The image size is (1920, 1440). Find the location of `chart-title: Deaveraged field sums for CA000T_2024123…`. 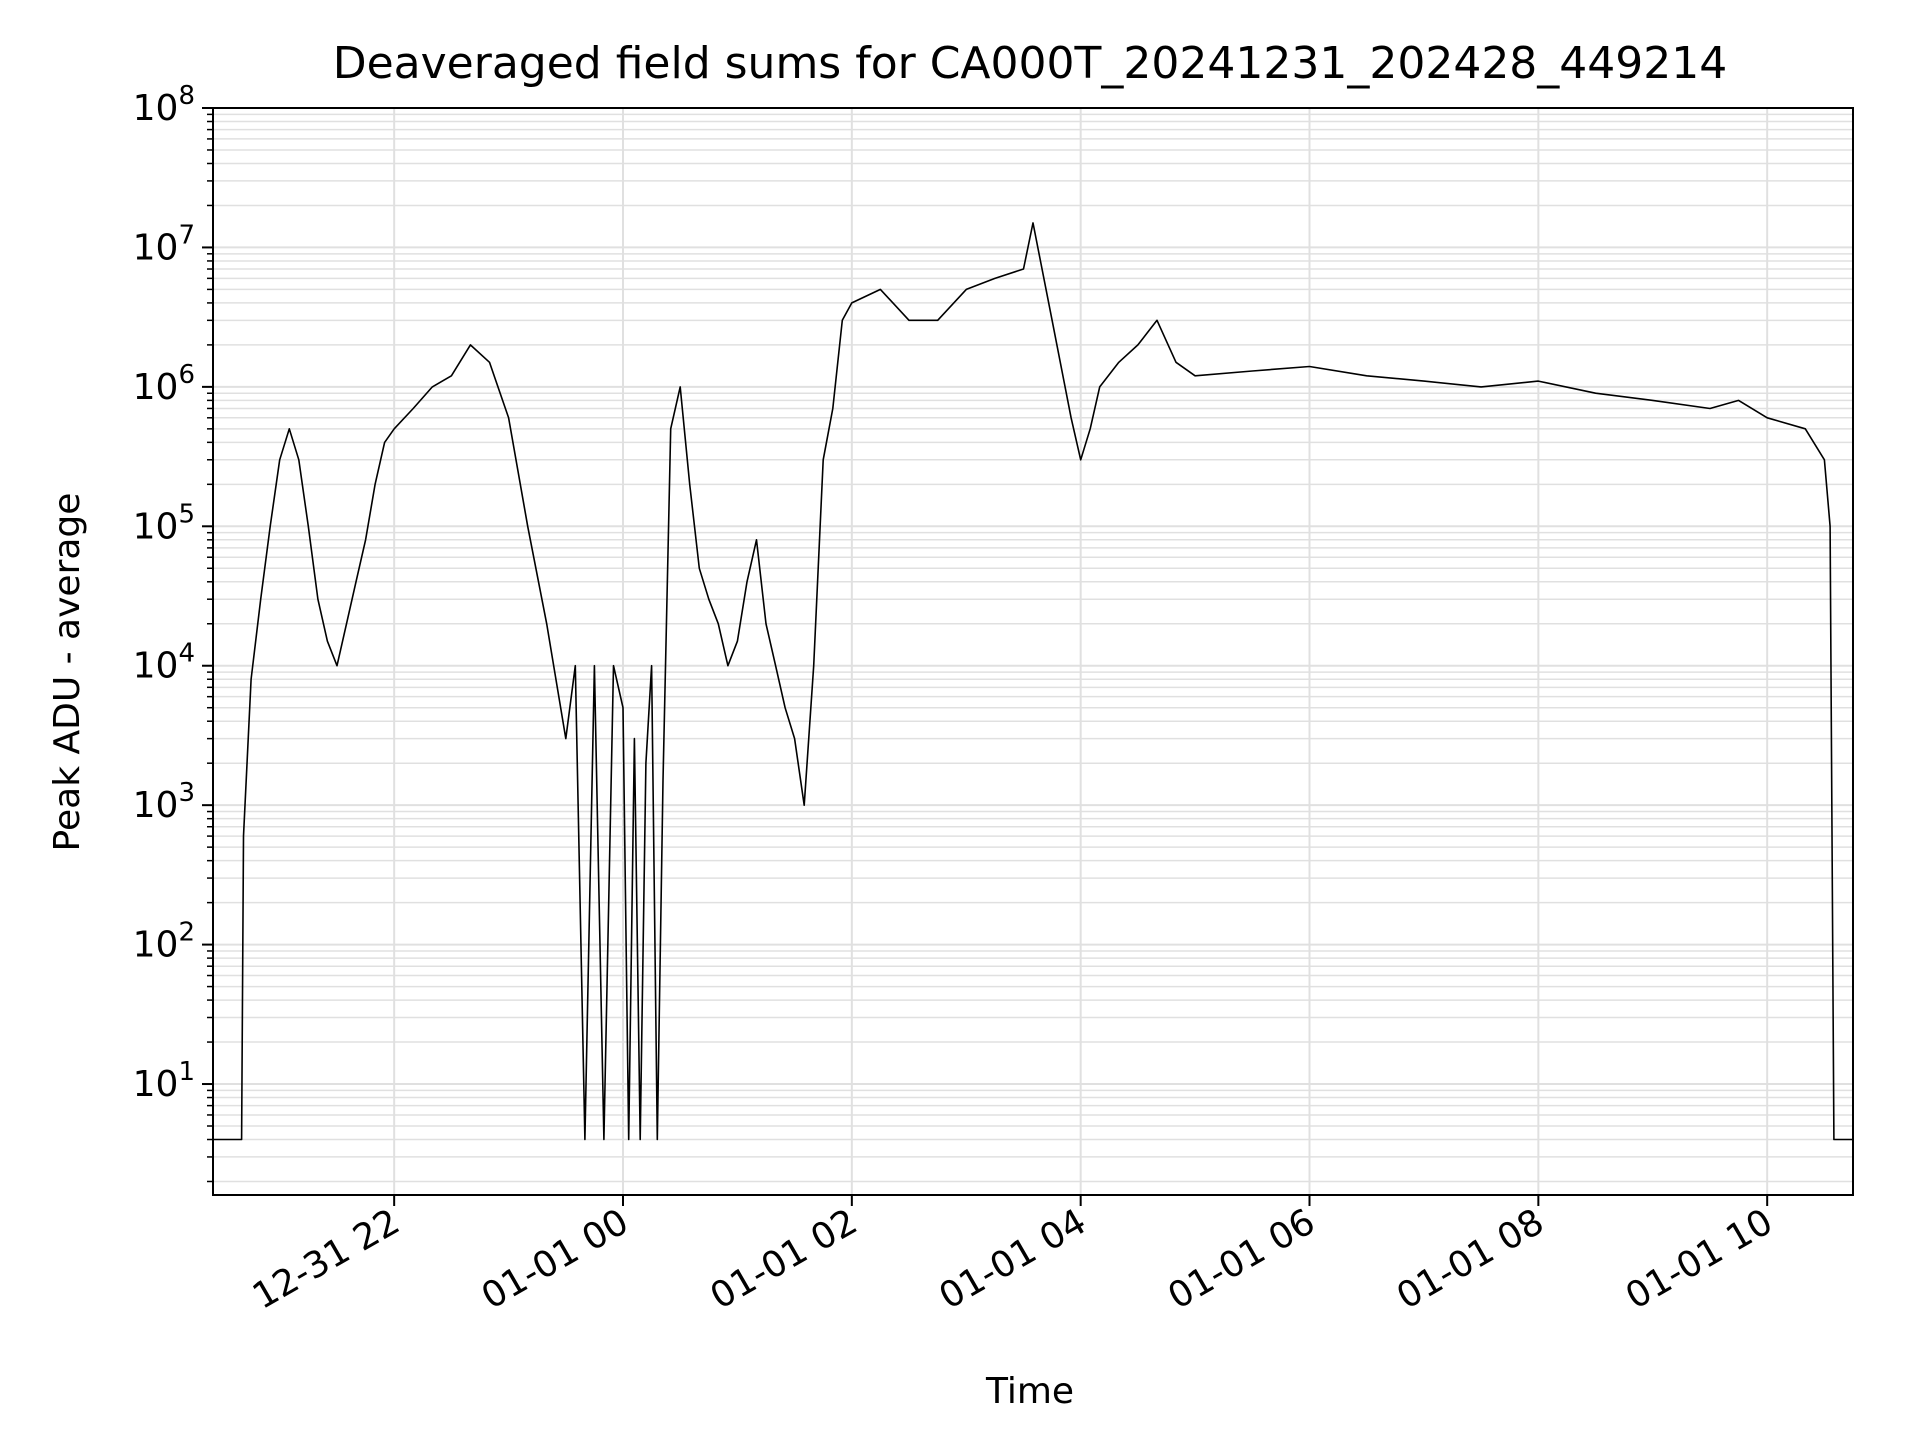

chart-title: Deaveraged field sums for CA000T_2024123… is located at coordinates (1030, 63).